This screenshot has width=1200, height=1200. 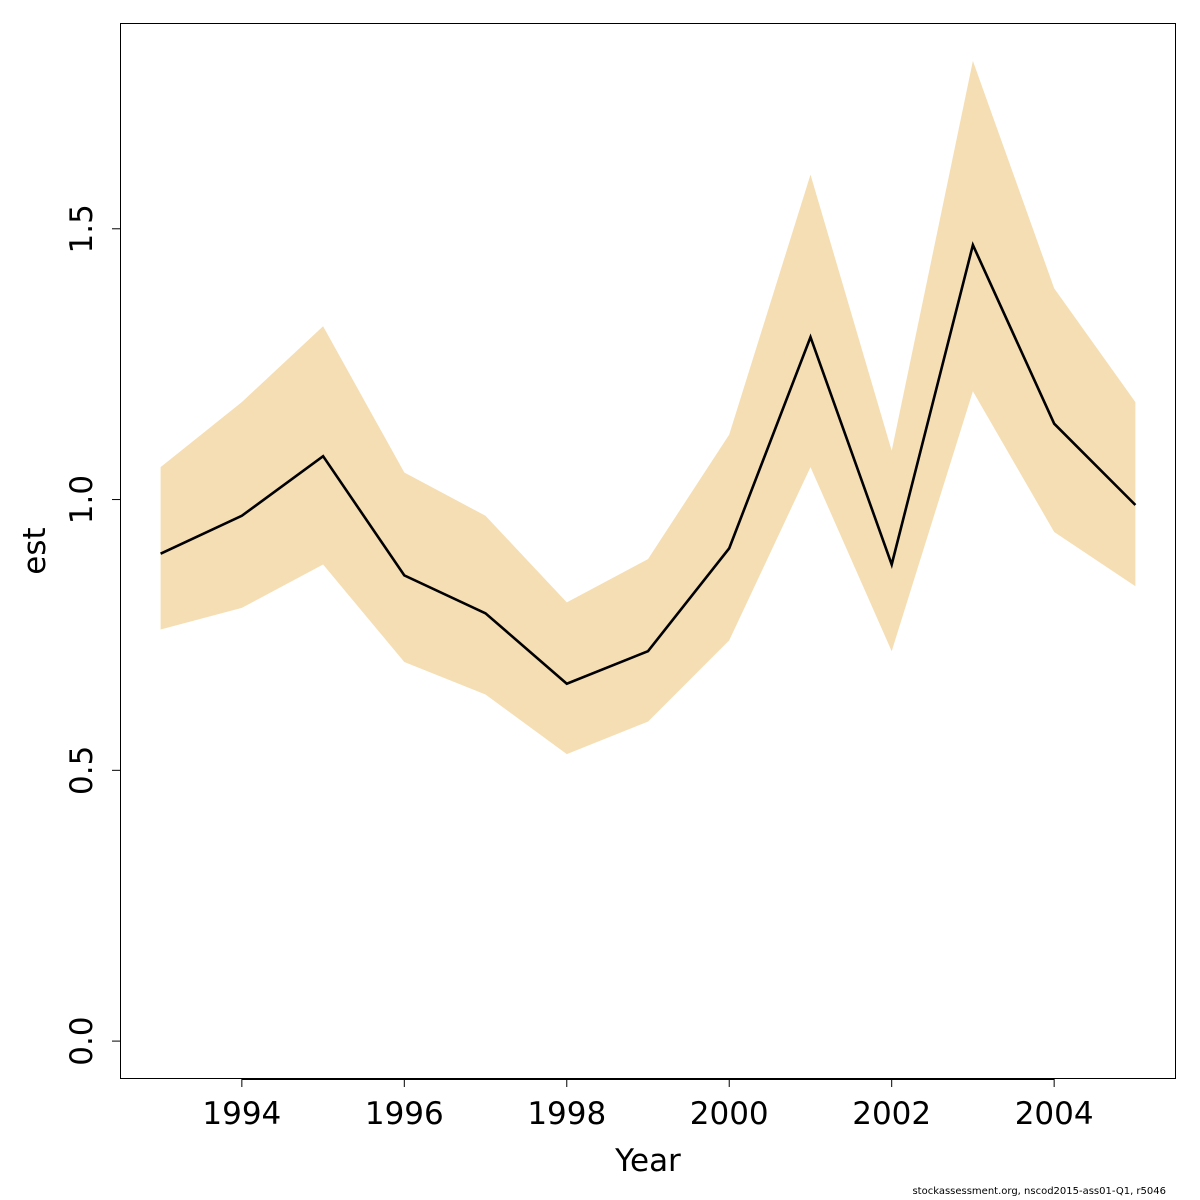 I want to click on y-axis-title: est, so click(x=35, y=550).